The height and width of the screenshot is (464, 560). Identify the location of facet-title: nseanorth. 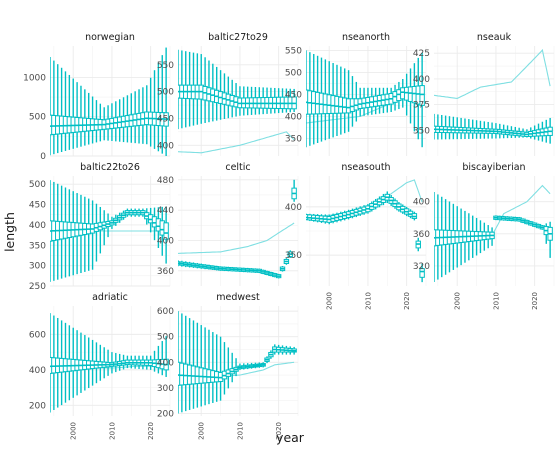
(366, 37).